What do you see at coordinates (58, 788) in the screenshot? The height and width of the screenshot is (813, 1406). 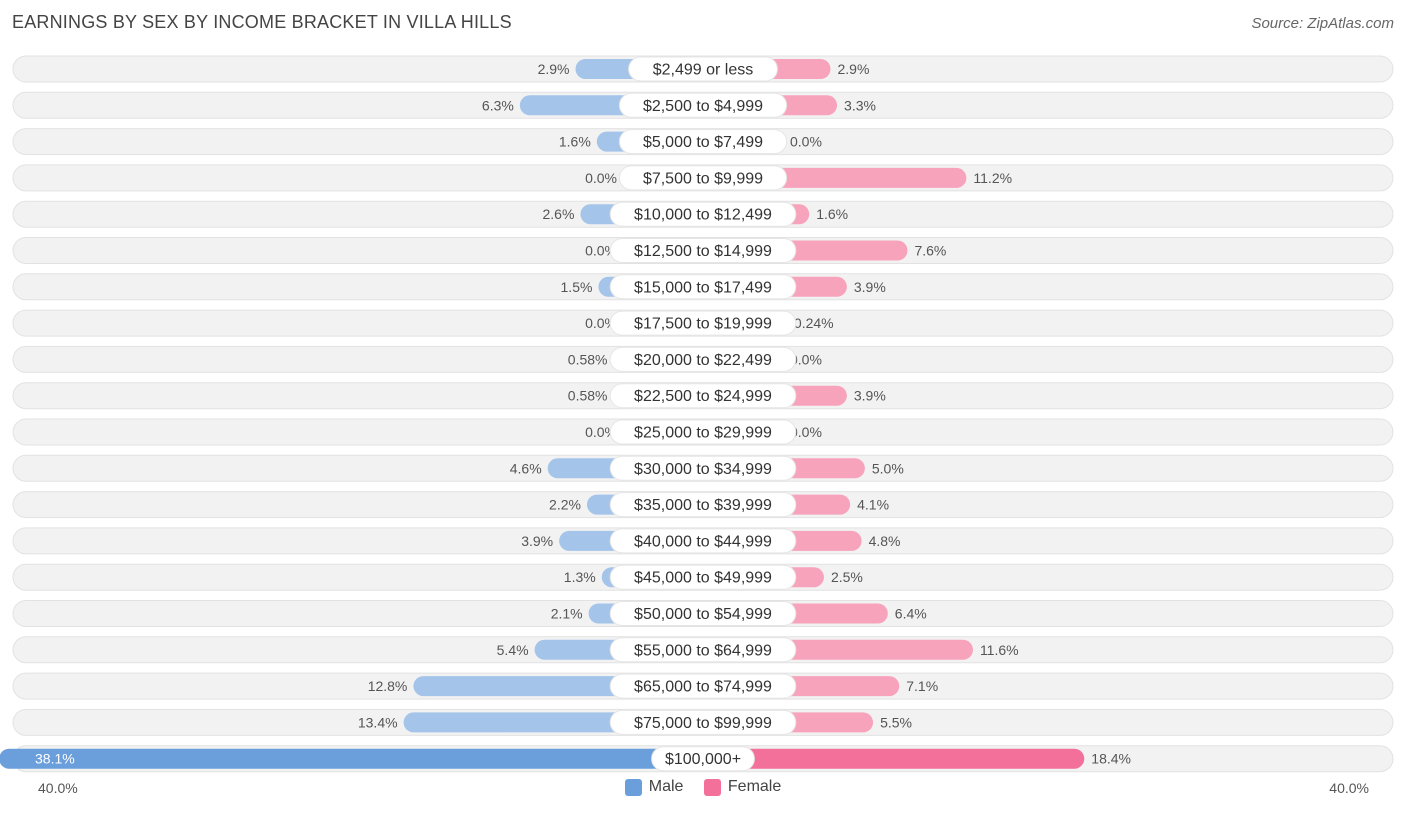 I see `axis-left-label: 40.0%` at bounding box center [58, 788].